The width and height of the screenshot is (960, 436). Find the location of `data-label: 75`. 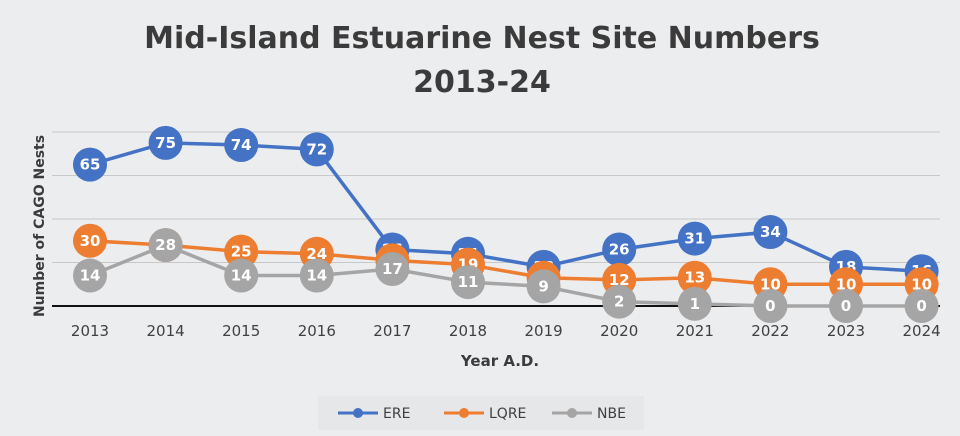

data-label: 75 is located at coordinates (165, 143).